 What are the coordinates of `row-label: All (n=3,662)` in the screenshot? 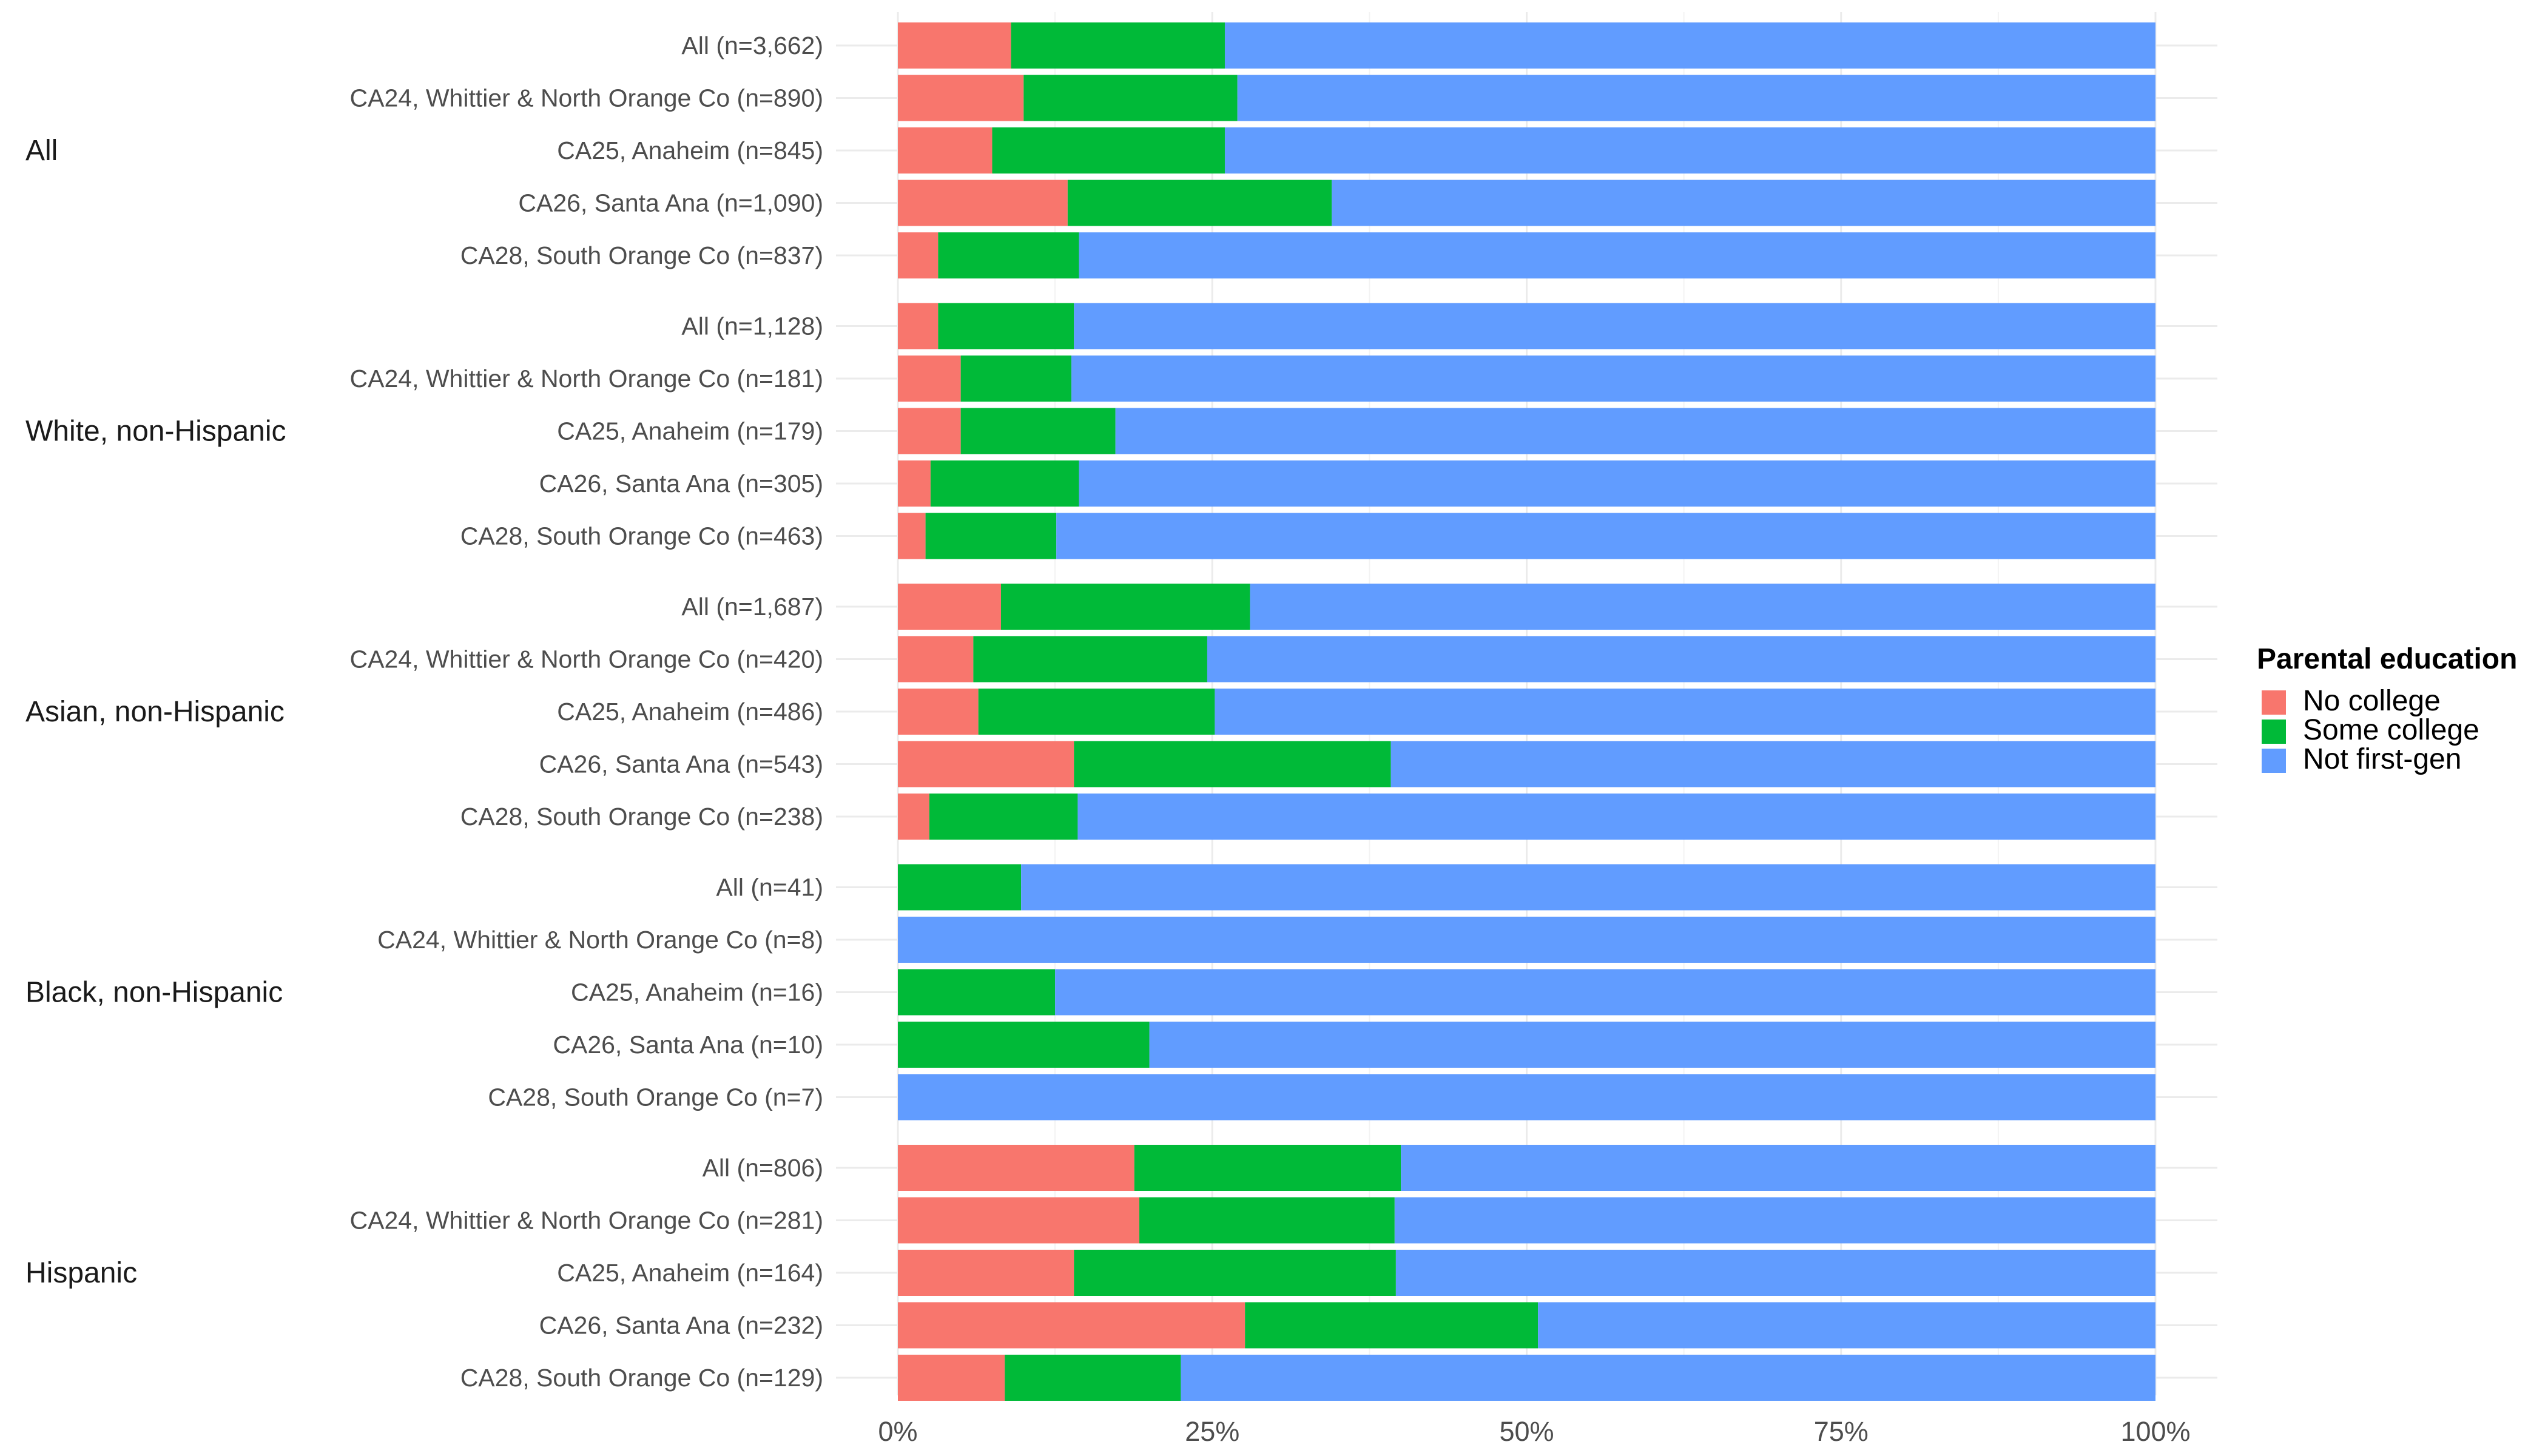 It's located at (752, 45).